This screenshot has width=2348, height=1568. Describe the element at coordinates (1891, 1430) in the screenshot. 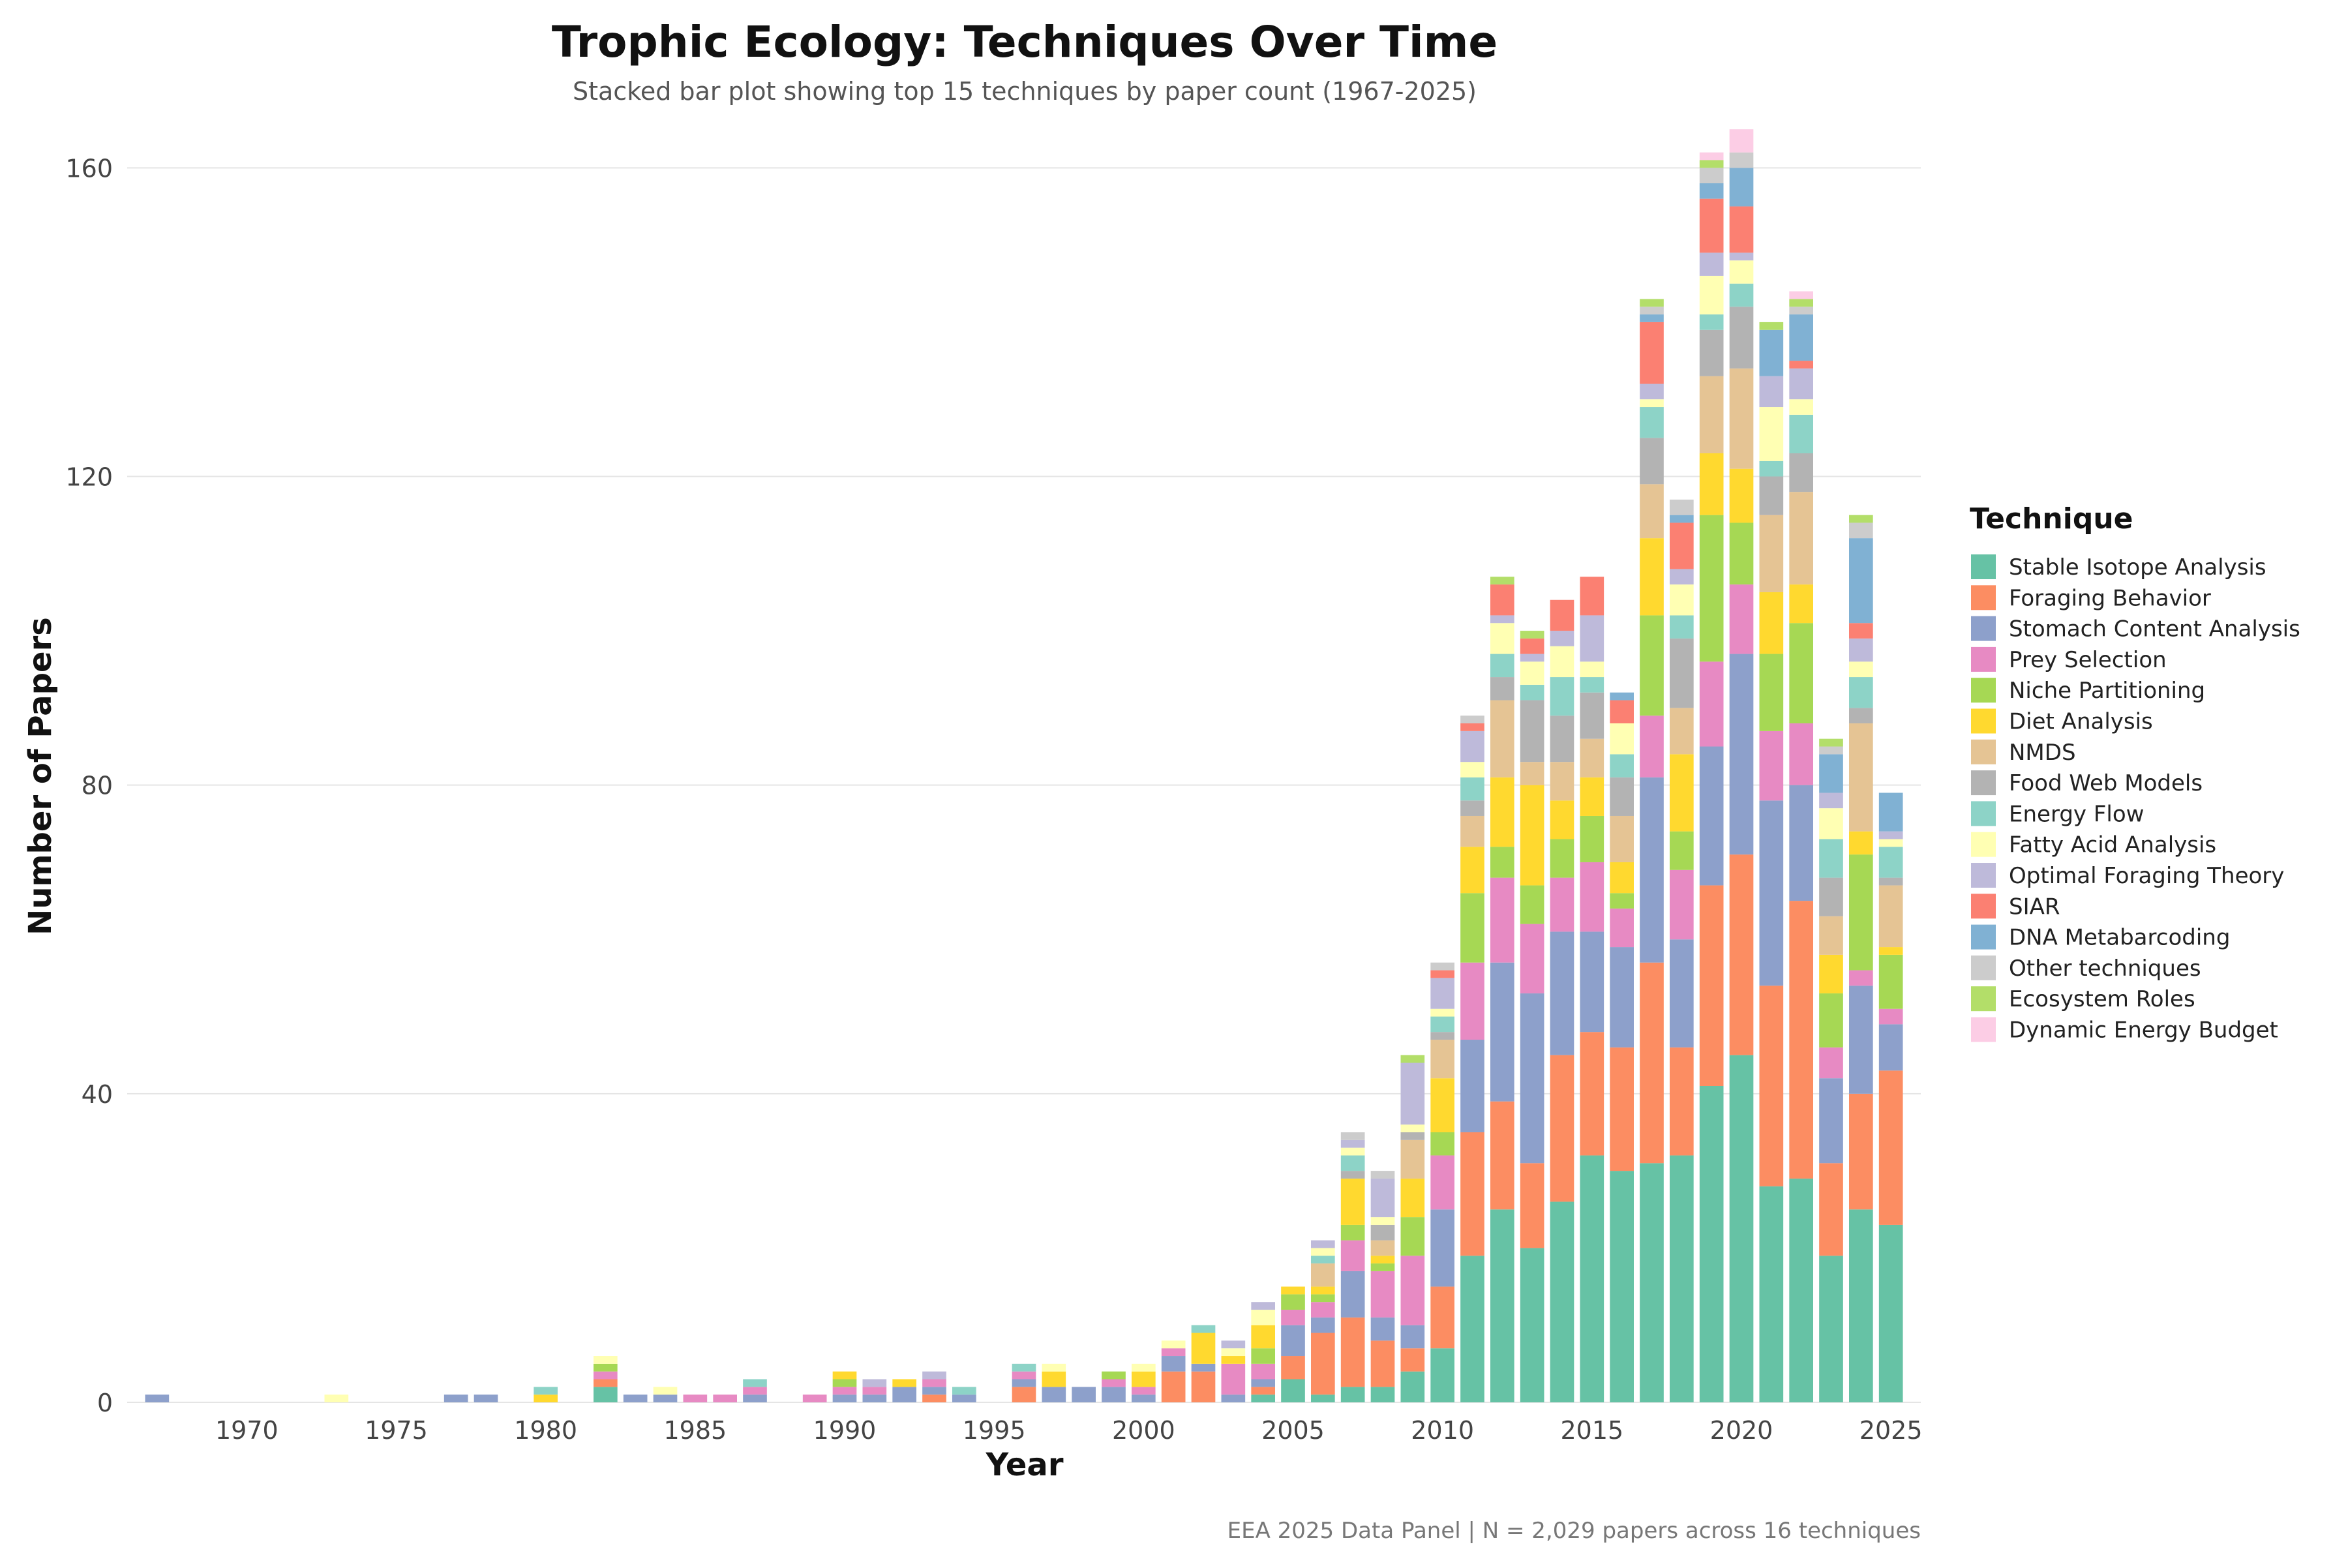

I see `x-tick-label: 2025` at that location.